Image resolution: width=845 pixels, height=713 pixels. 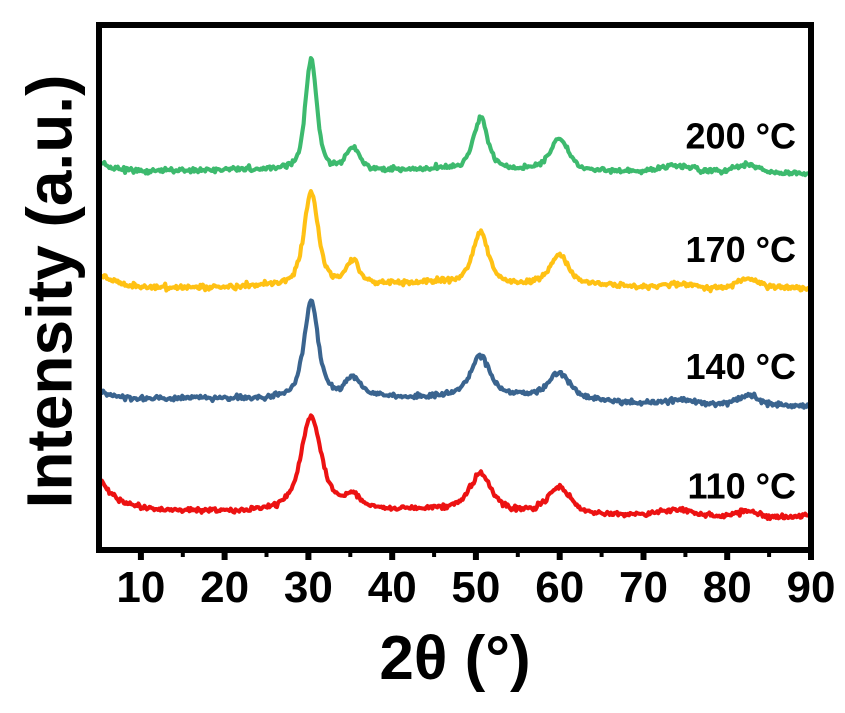 What do you see at coordinates (741, 136) in the screenshot?
I see `svg-text: 200 °C` at bounding box center [741, 136].